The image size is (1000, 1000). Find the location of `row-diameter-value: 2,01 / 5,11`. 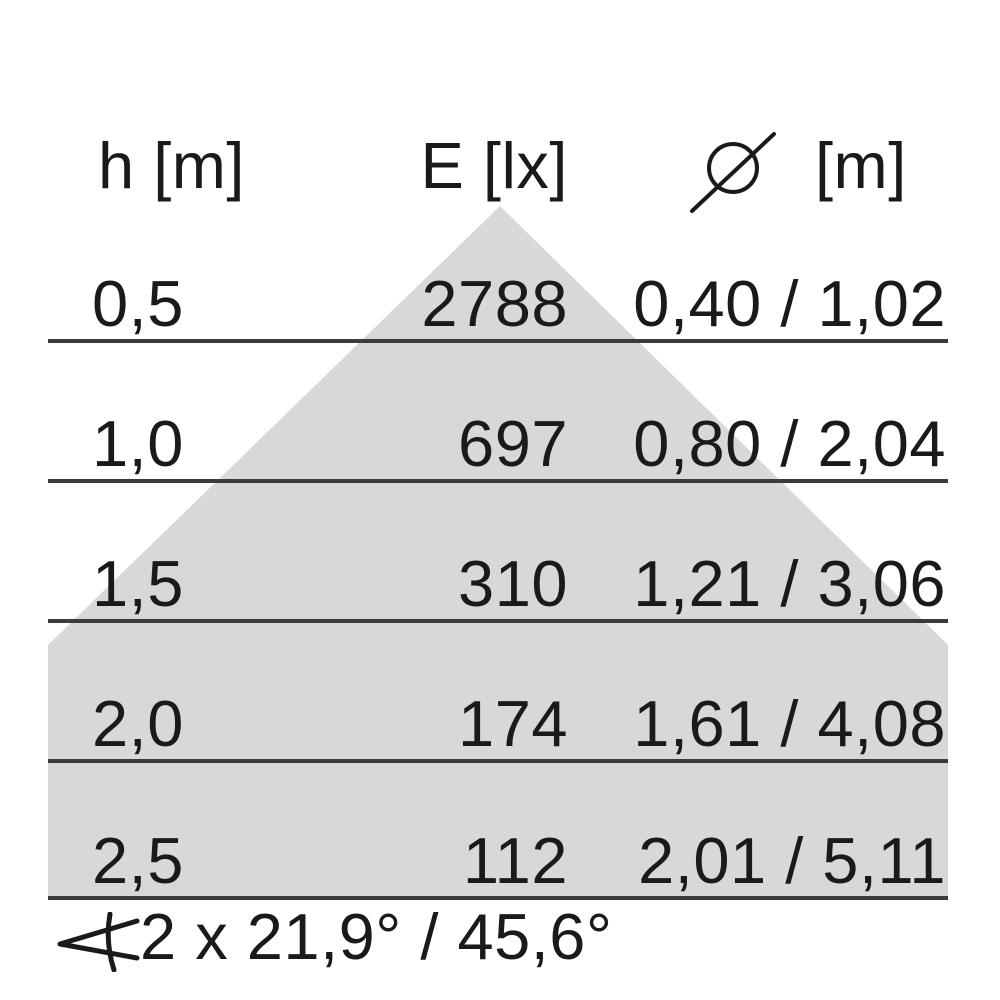

row-diameter-value: 2,01 / 5,11 is located at coordinates (792, 860).